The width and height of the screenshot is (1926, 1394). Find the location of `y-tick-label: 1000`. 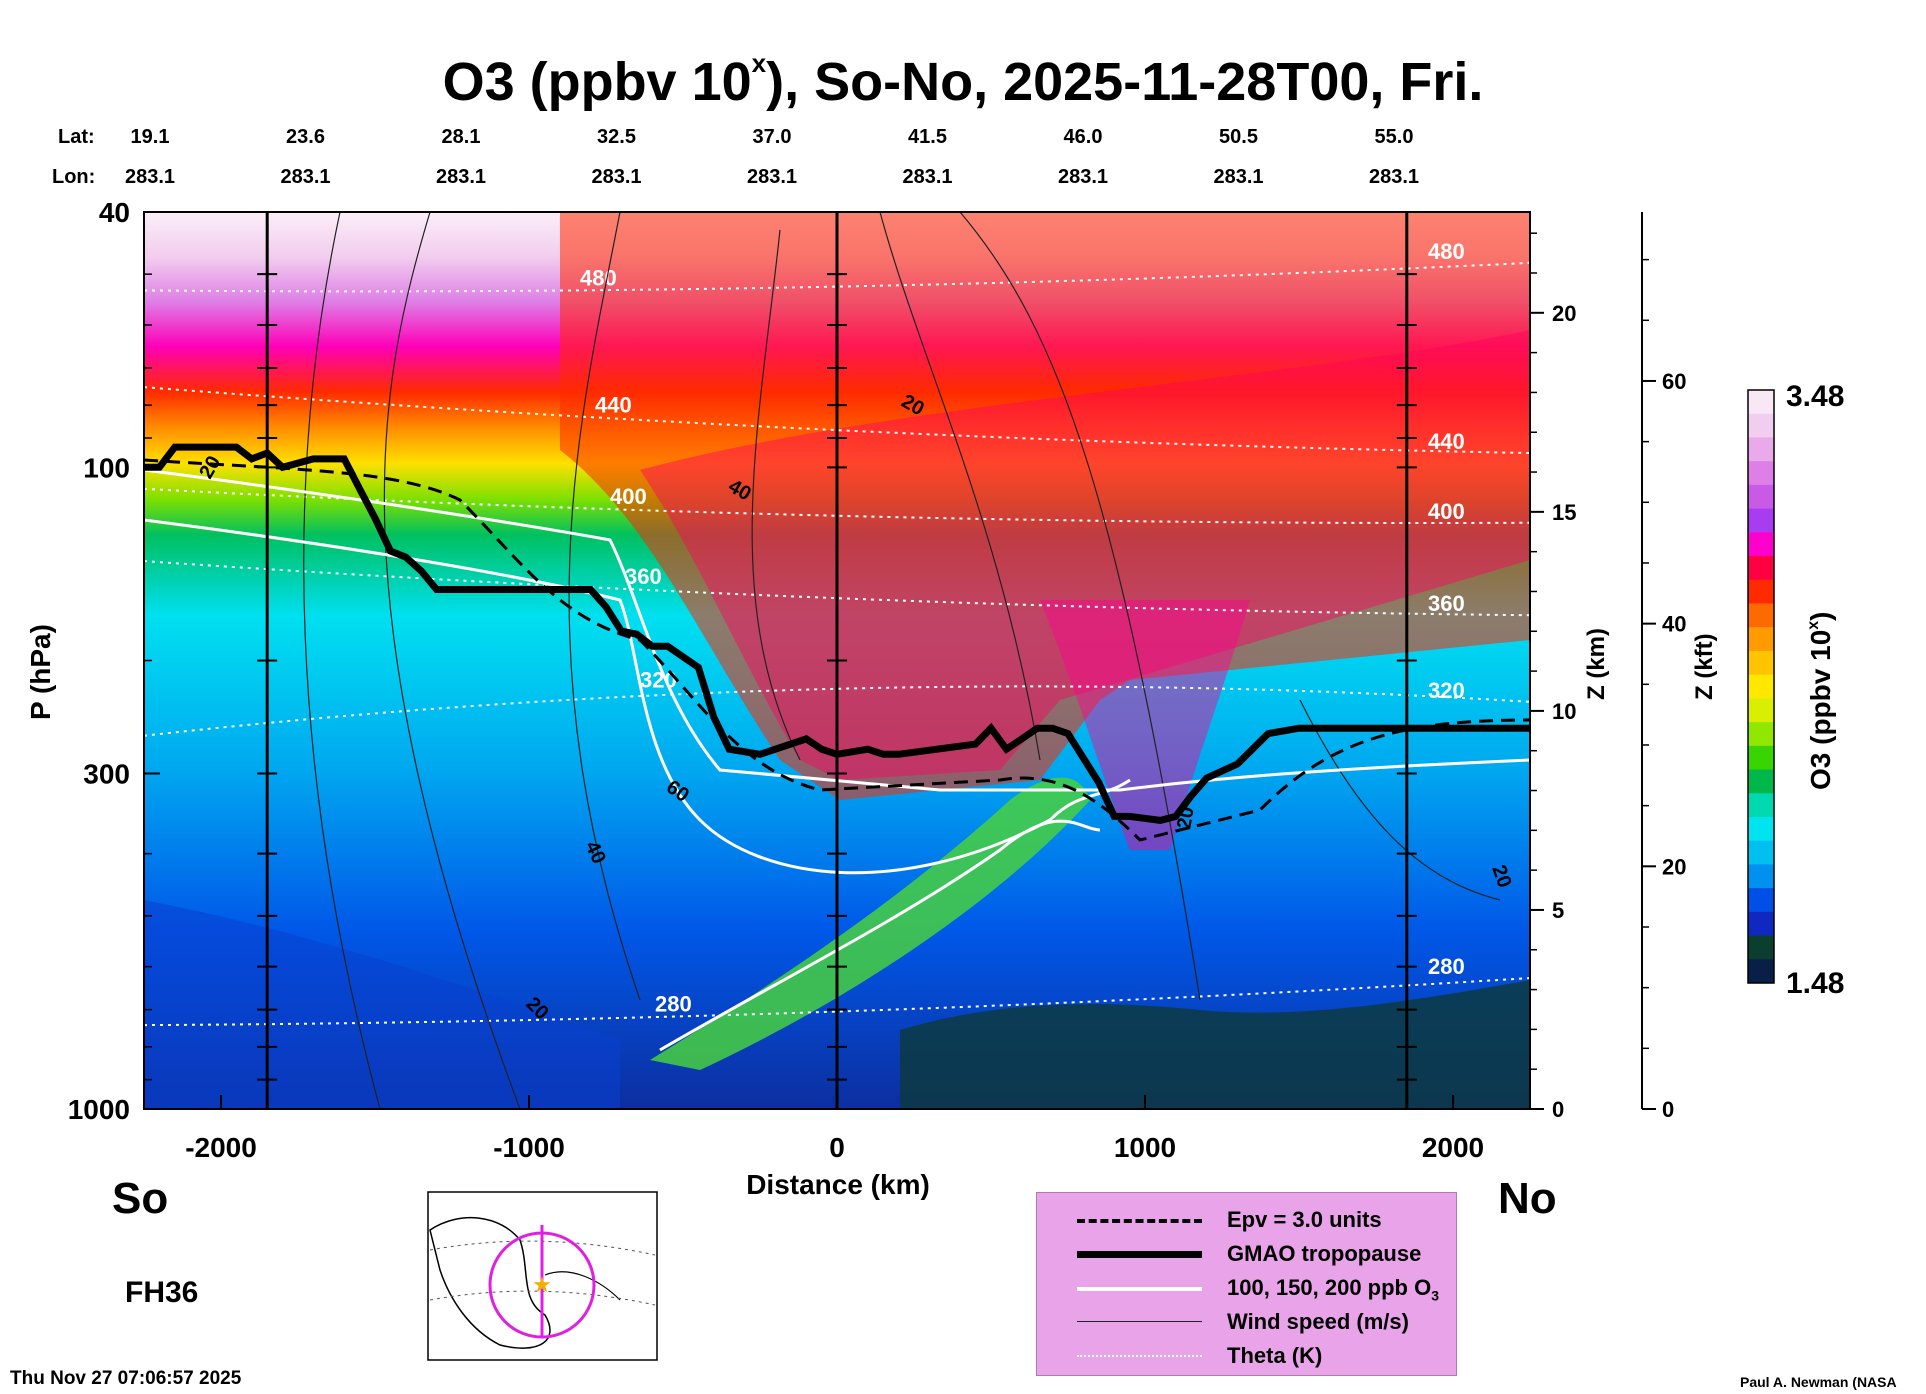

y-tick-label: 1000 is located at coordinates (99, 1109).